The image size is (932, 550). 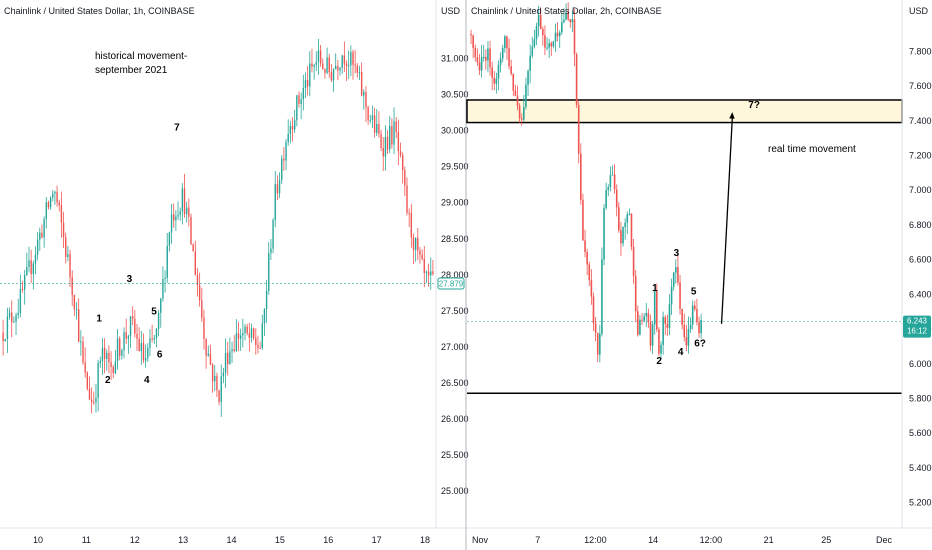 I want to click on left-time-axis: 10 11 12 13 14 15 16 17 18, so click(x=233, y=536).